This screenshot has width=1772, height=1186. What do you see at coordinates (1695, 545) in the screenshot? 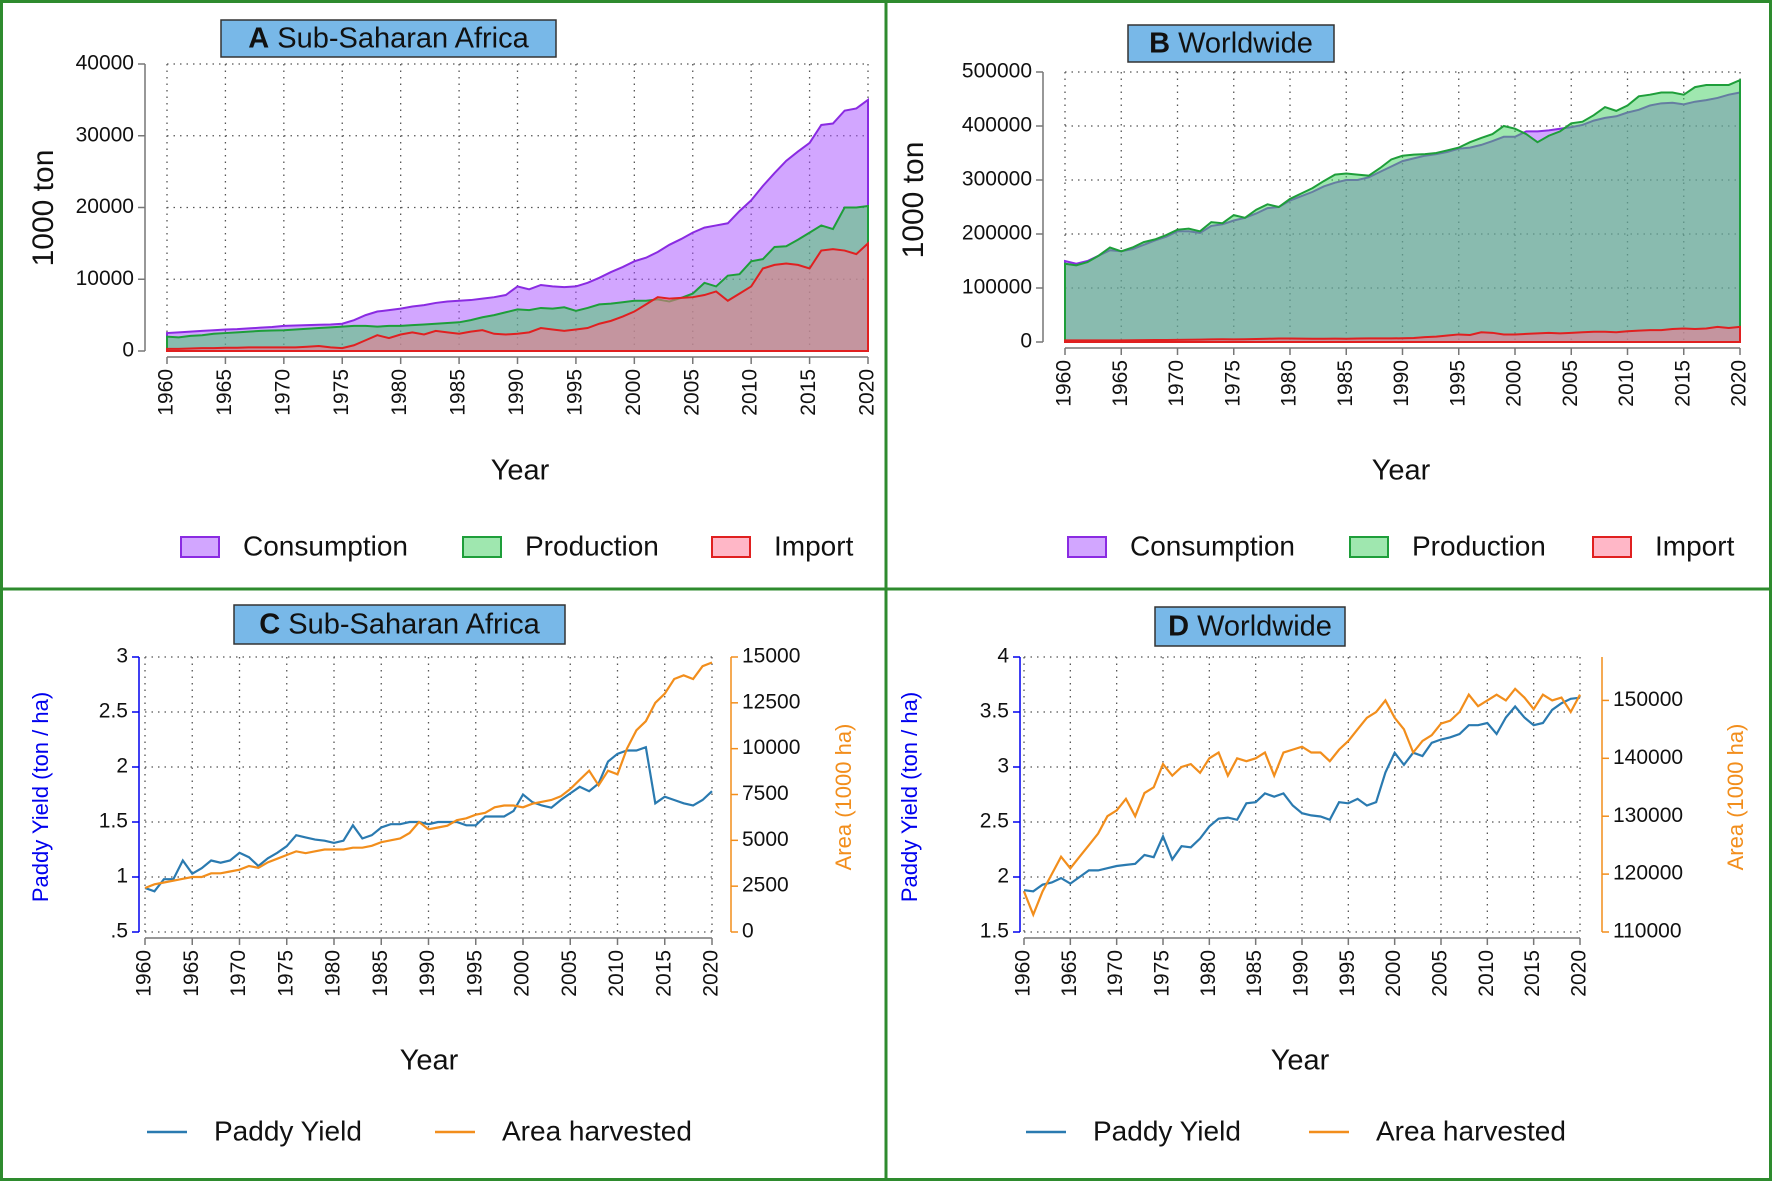
I see `legend-label: Import` at bounding box center [1695, 545].